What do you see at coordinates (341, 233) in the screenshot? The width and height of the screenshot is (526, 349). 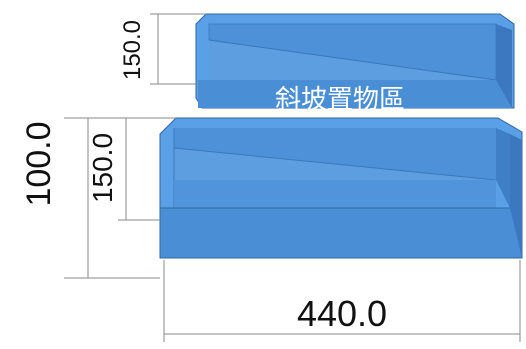 I see `lower-box-front` at bounding box center [341, 233].